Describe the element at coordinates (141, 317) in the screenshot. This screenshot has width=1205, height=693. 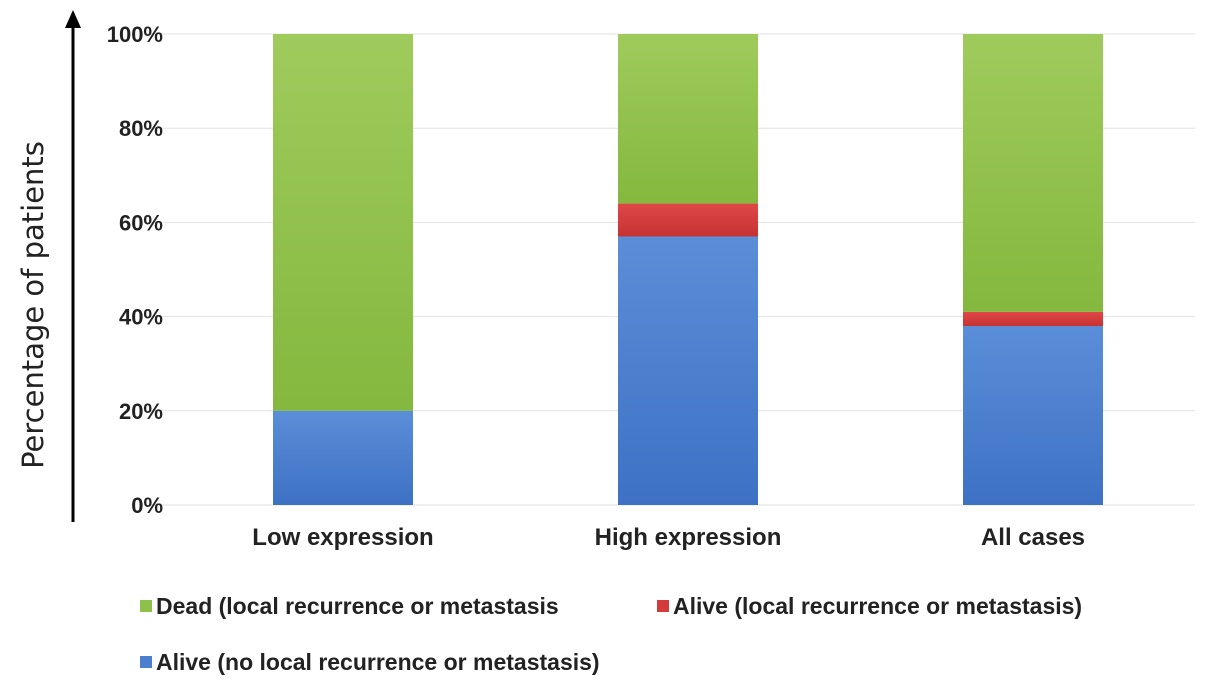
I see `y-tick-label: 40%` at that location.